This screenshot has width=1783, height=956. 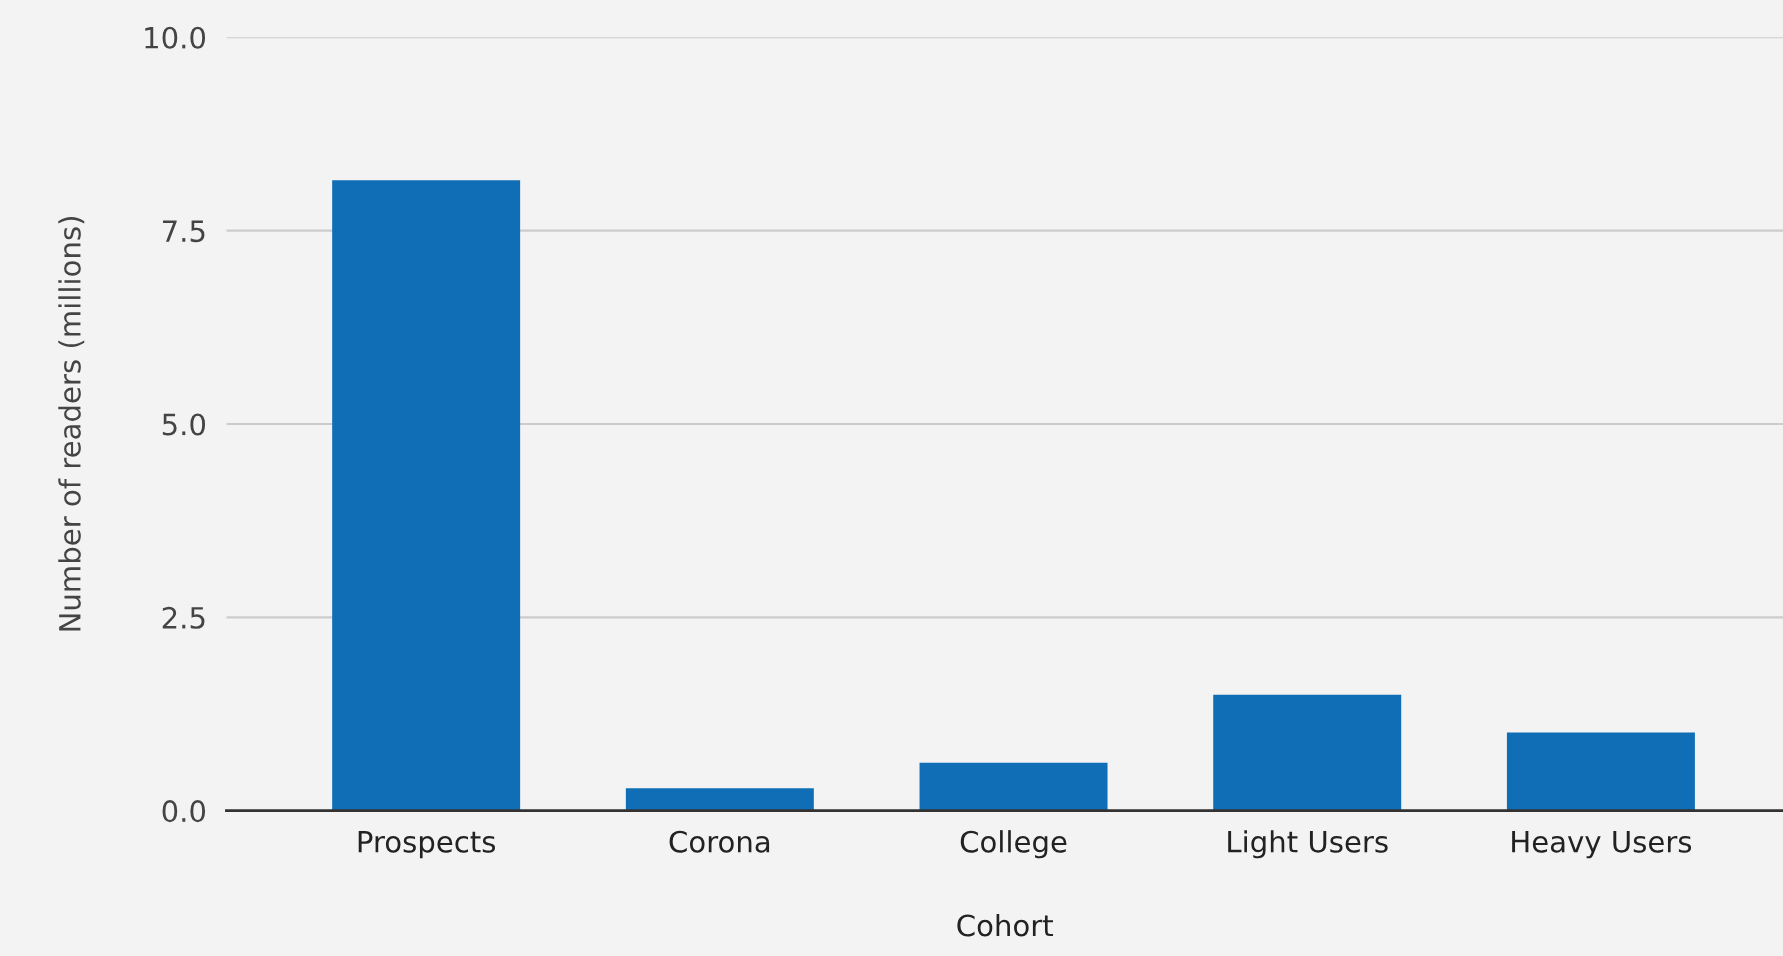 What do you see at coordinates (1602, 845) in the screenshot?
I see `x-tick-label: Heavy Users` at bounding box center [1602, 845].